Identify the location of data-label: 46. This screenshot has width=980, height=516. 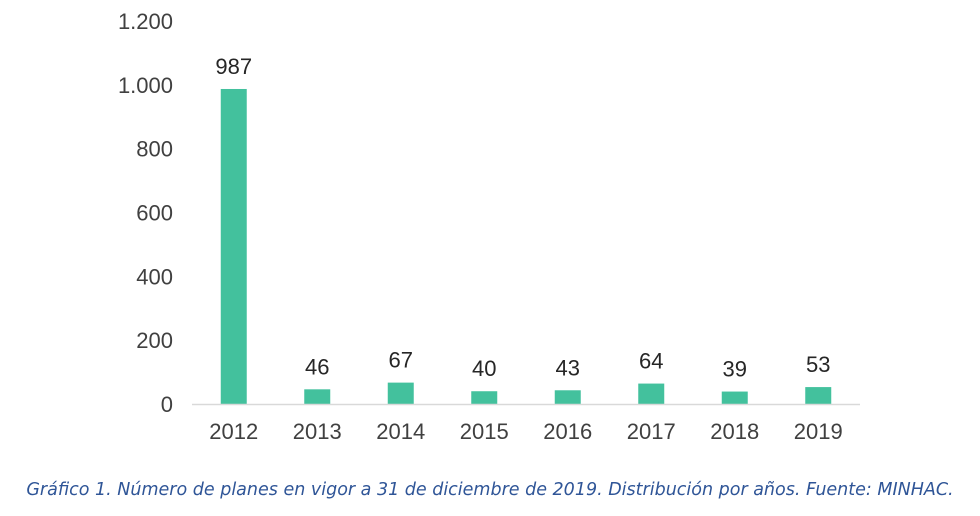
(317, 366).